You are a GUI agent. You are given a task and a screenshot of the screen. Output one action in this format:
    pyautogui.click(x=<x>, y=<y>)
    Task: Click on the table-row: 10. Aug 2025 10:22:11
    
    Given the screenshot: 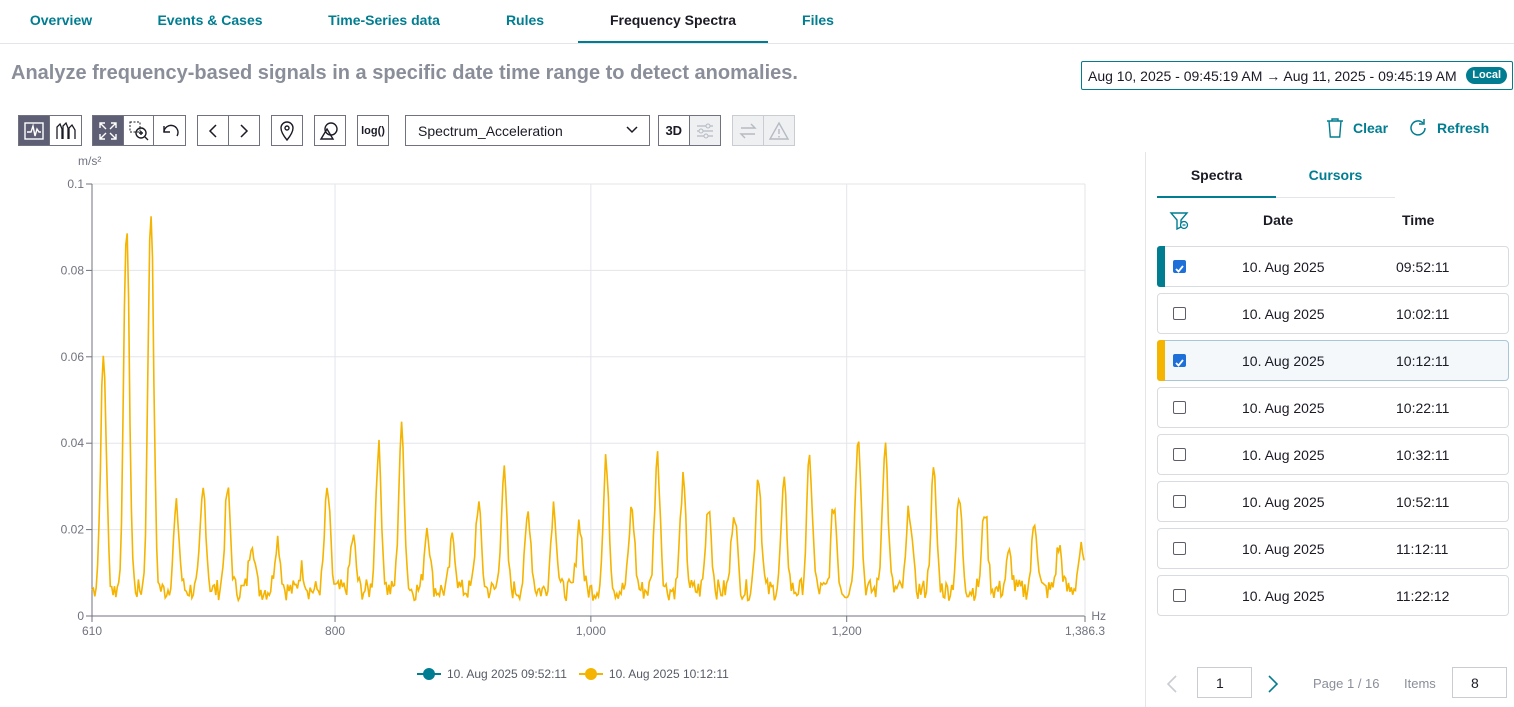 What is the action you would take?
    pyautogui.click(x=1333, y=407)
    